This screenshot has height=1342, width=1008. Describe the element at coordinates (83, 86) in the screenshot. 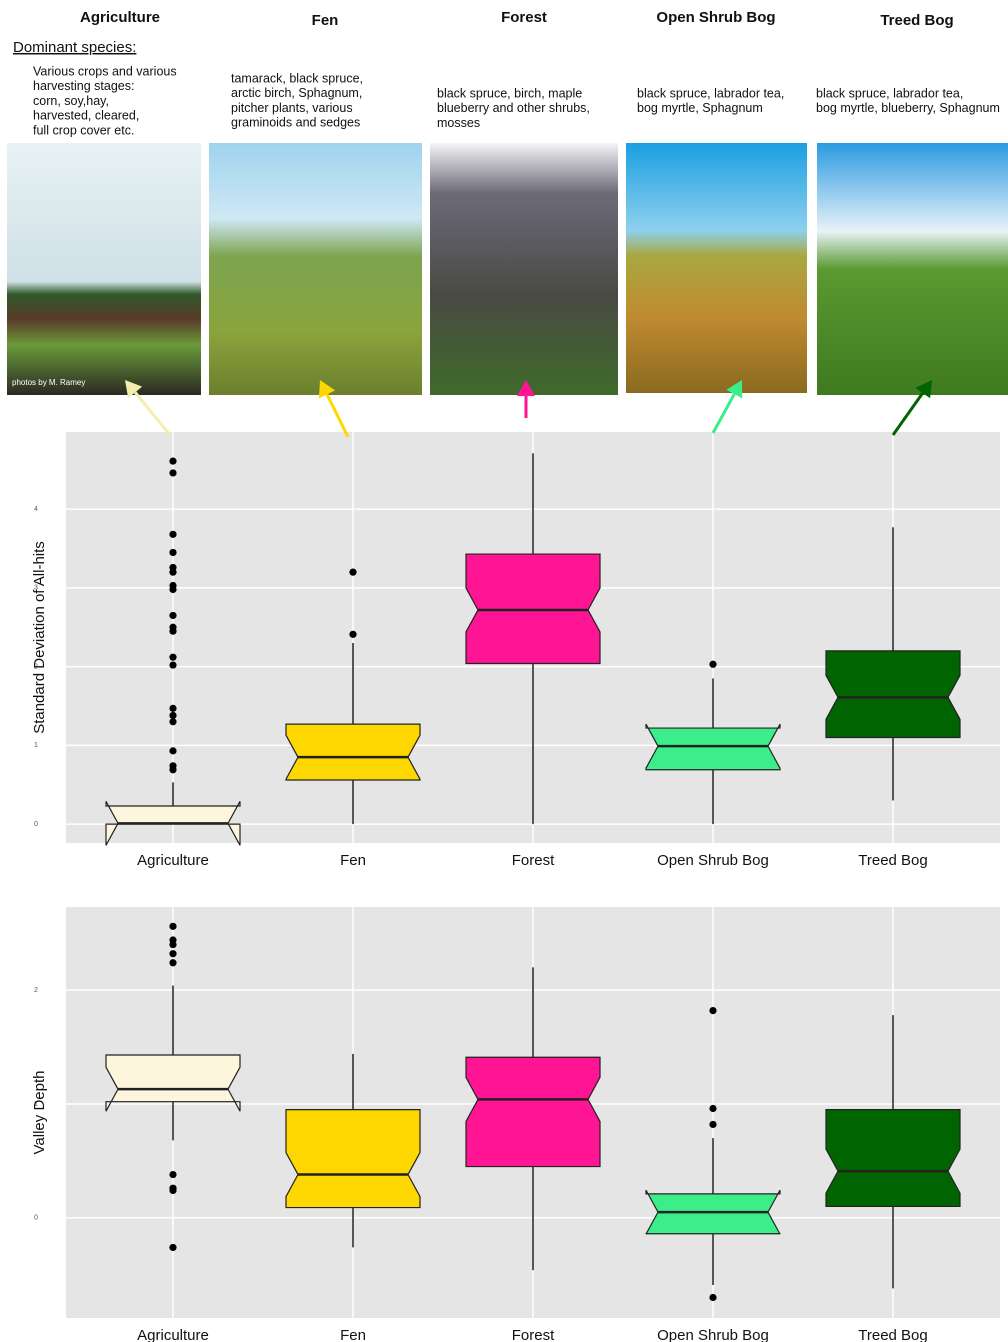

I see `species-text: harvesting stages:` at that location.